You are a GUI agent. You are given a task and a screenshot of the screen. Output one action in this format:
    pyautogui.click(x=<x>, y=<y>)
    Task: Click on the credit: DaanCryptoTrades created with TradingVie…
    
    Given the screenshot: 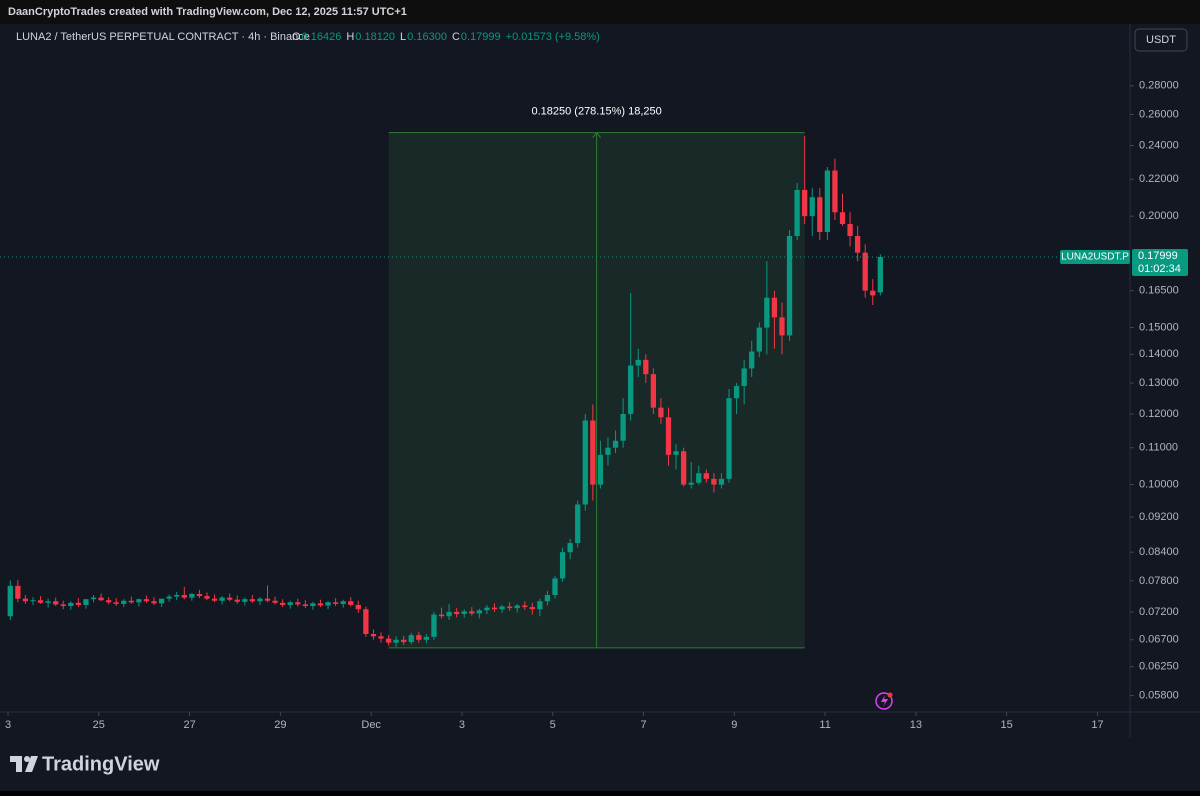 What is the action you would take?
    pyautogui.click(x=207, y=12)
    